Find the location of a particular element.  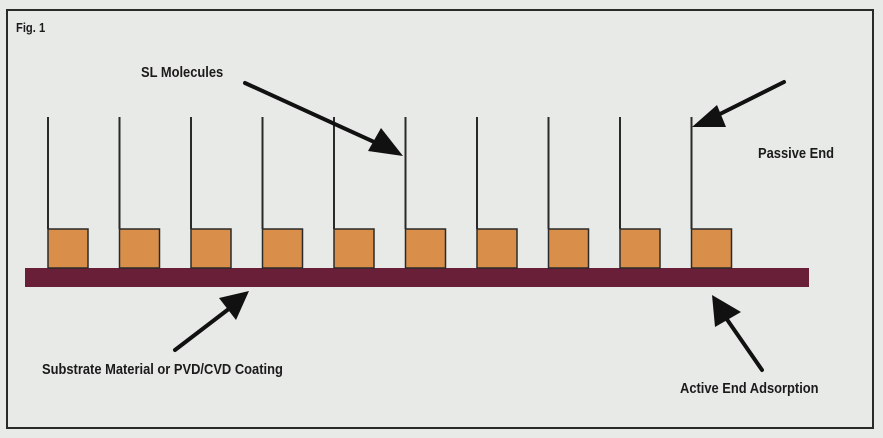

active-end-label: Active End Adsorption is located at coordinates (749, 388).